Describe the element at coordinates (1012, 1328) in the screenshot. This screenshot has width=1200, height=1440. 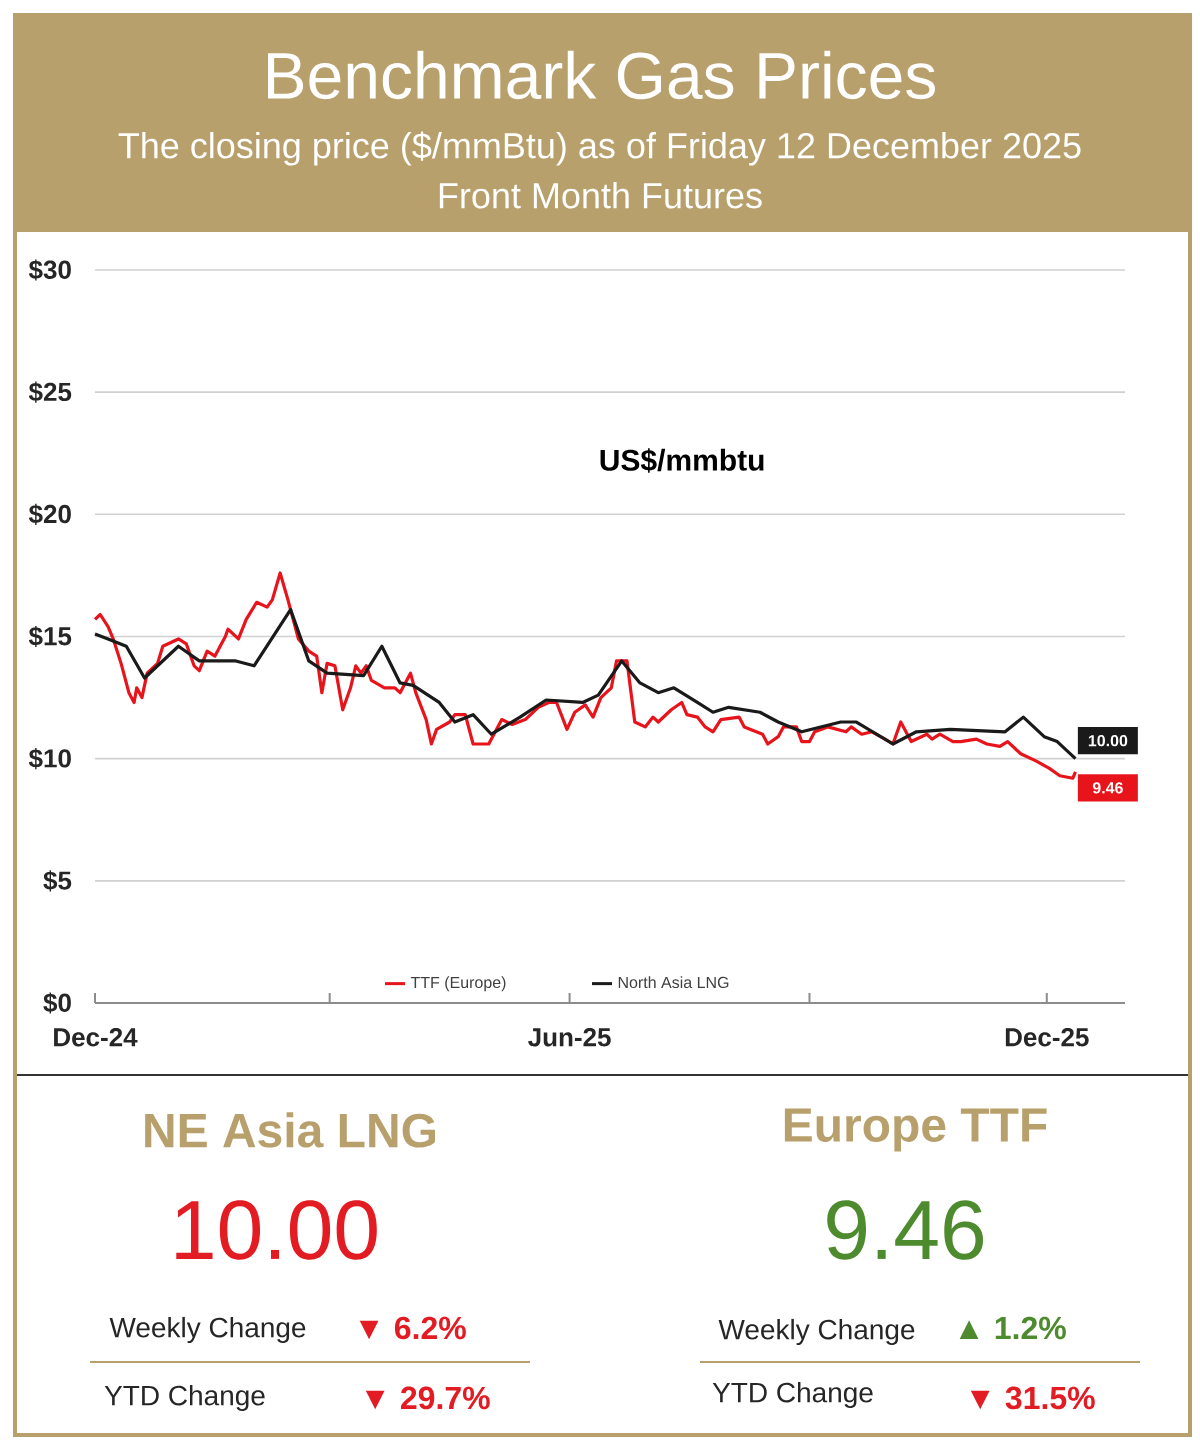
I see `text: ▲ 1.2%` at that location.